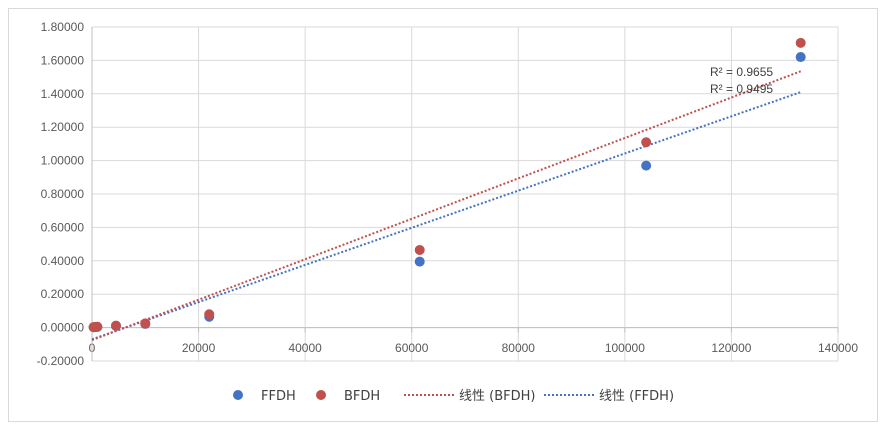 The height and width of the screenshot is (431, 887). What do you see at coordinates (625, 348) in the screenshot?
I see `x-tick-label: 100000` at bounding box center [625, 348].